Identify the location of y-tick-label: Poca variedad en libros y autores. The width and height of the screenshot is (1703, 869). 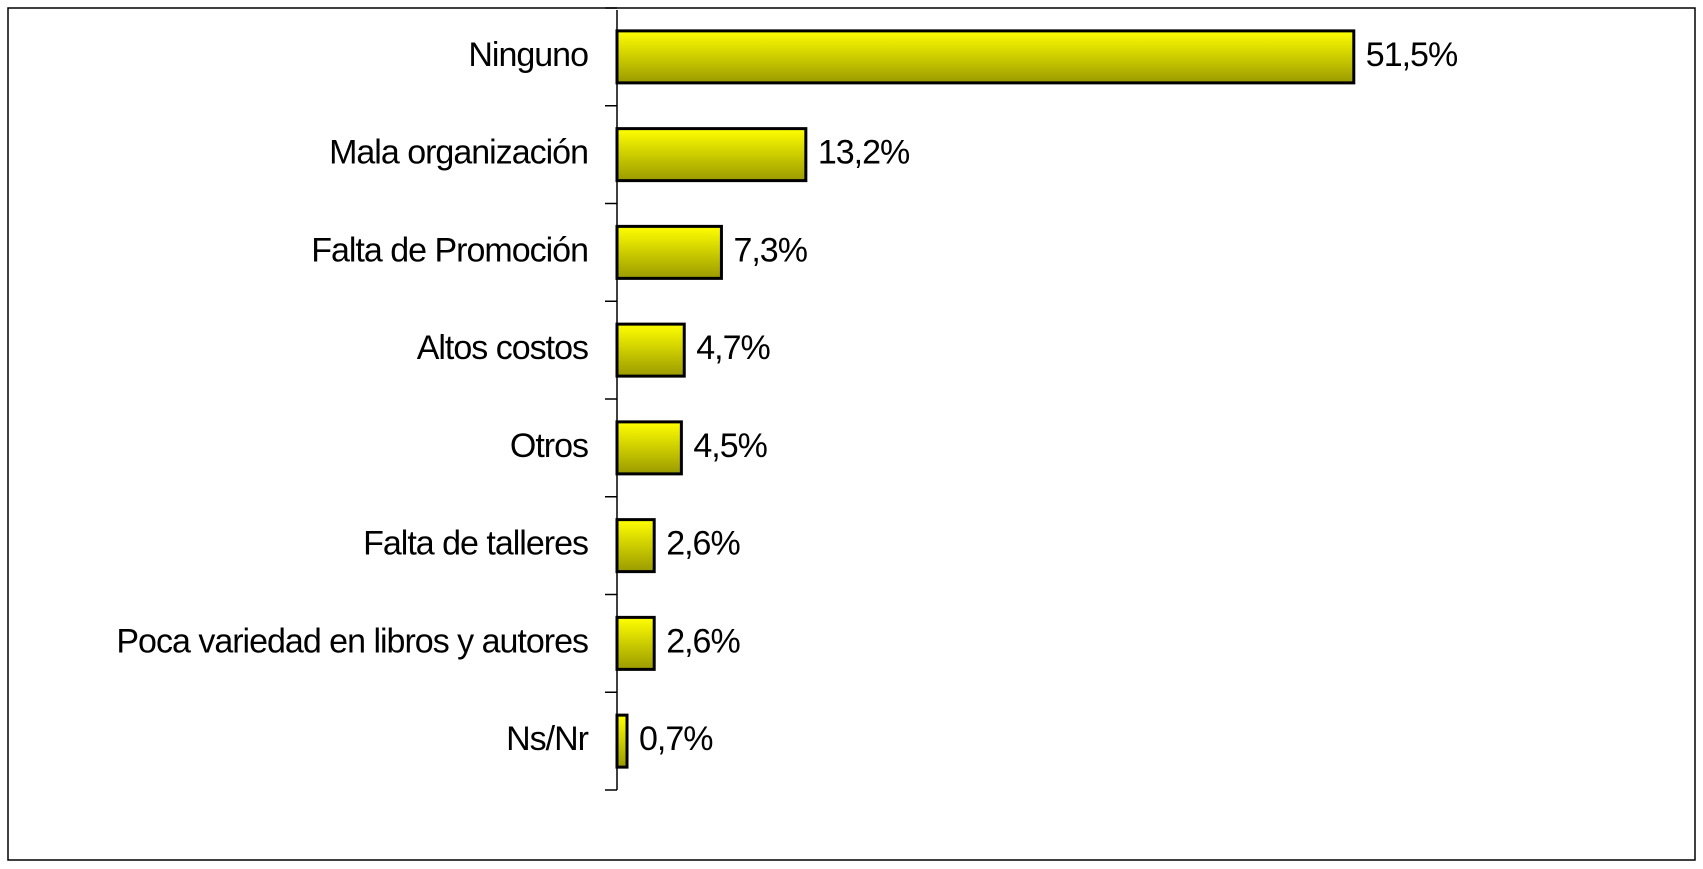
(352, 641).